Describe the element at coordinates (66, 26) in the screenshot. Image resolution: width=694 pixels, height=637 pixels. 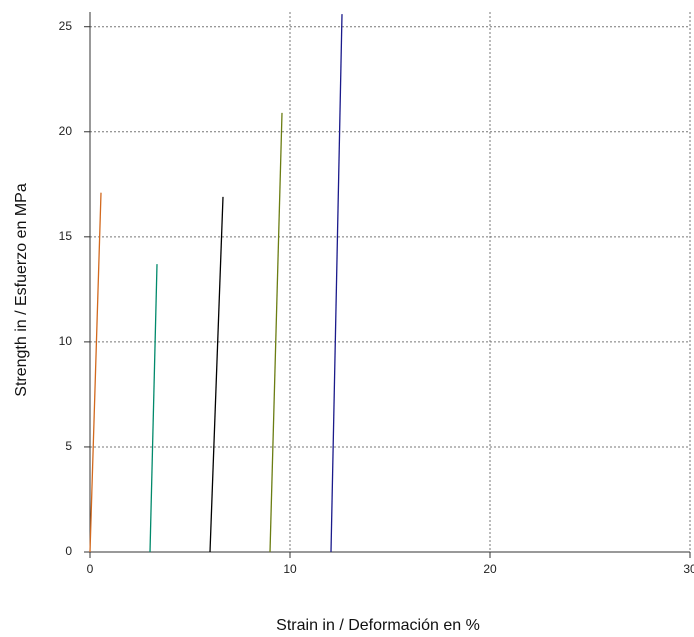
I see `y-tick-label: 25` at that location.